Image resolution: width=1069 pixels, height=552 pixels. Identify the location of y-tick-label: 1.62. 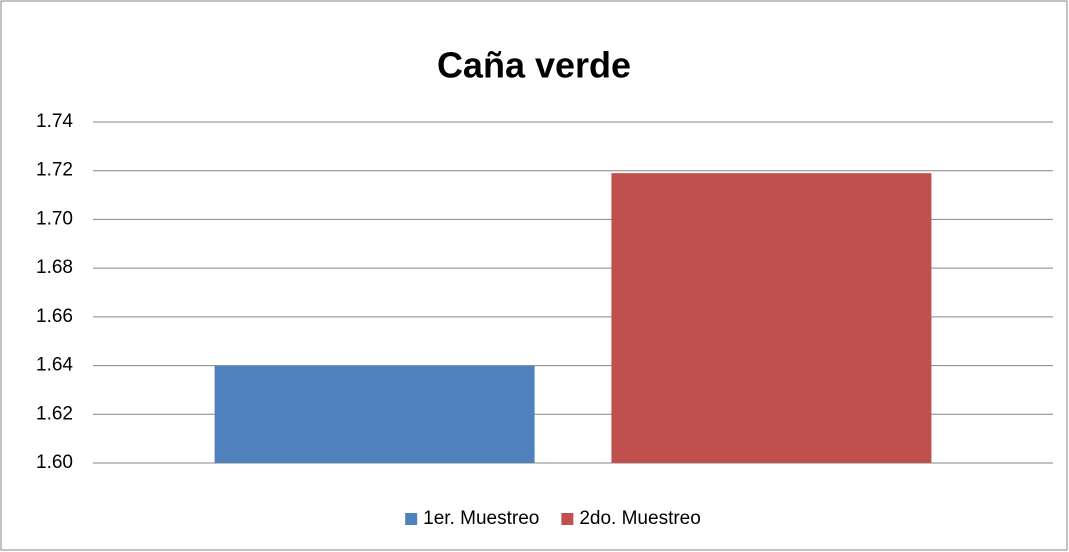
(54, 413).